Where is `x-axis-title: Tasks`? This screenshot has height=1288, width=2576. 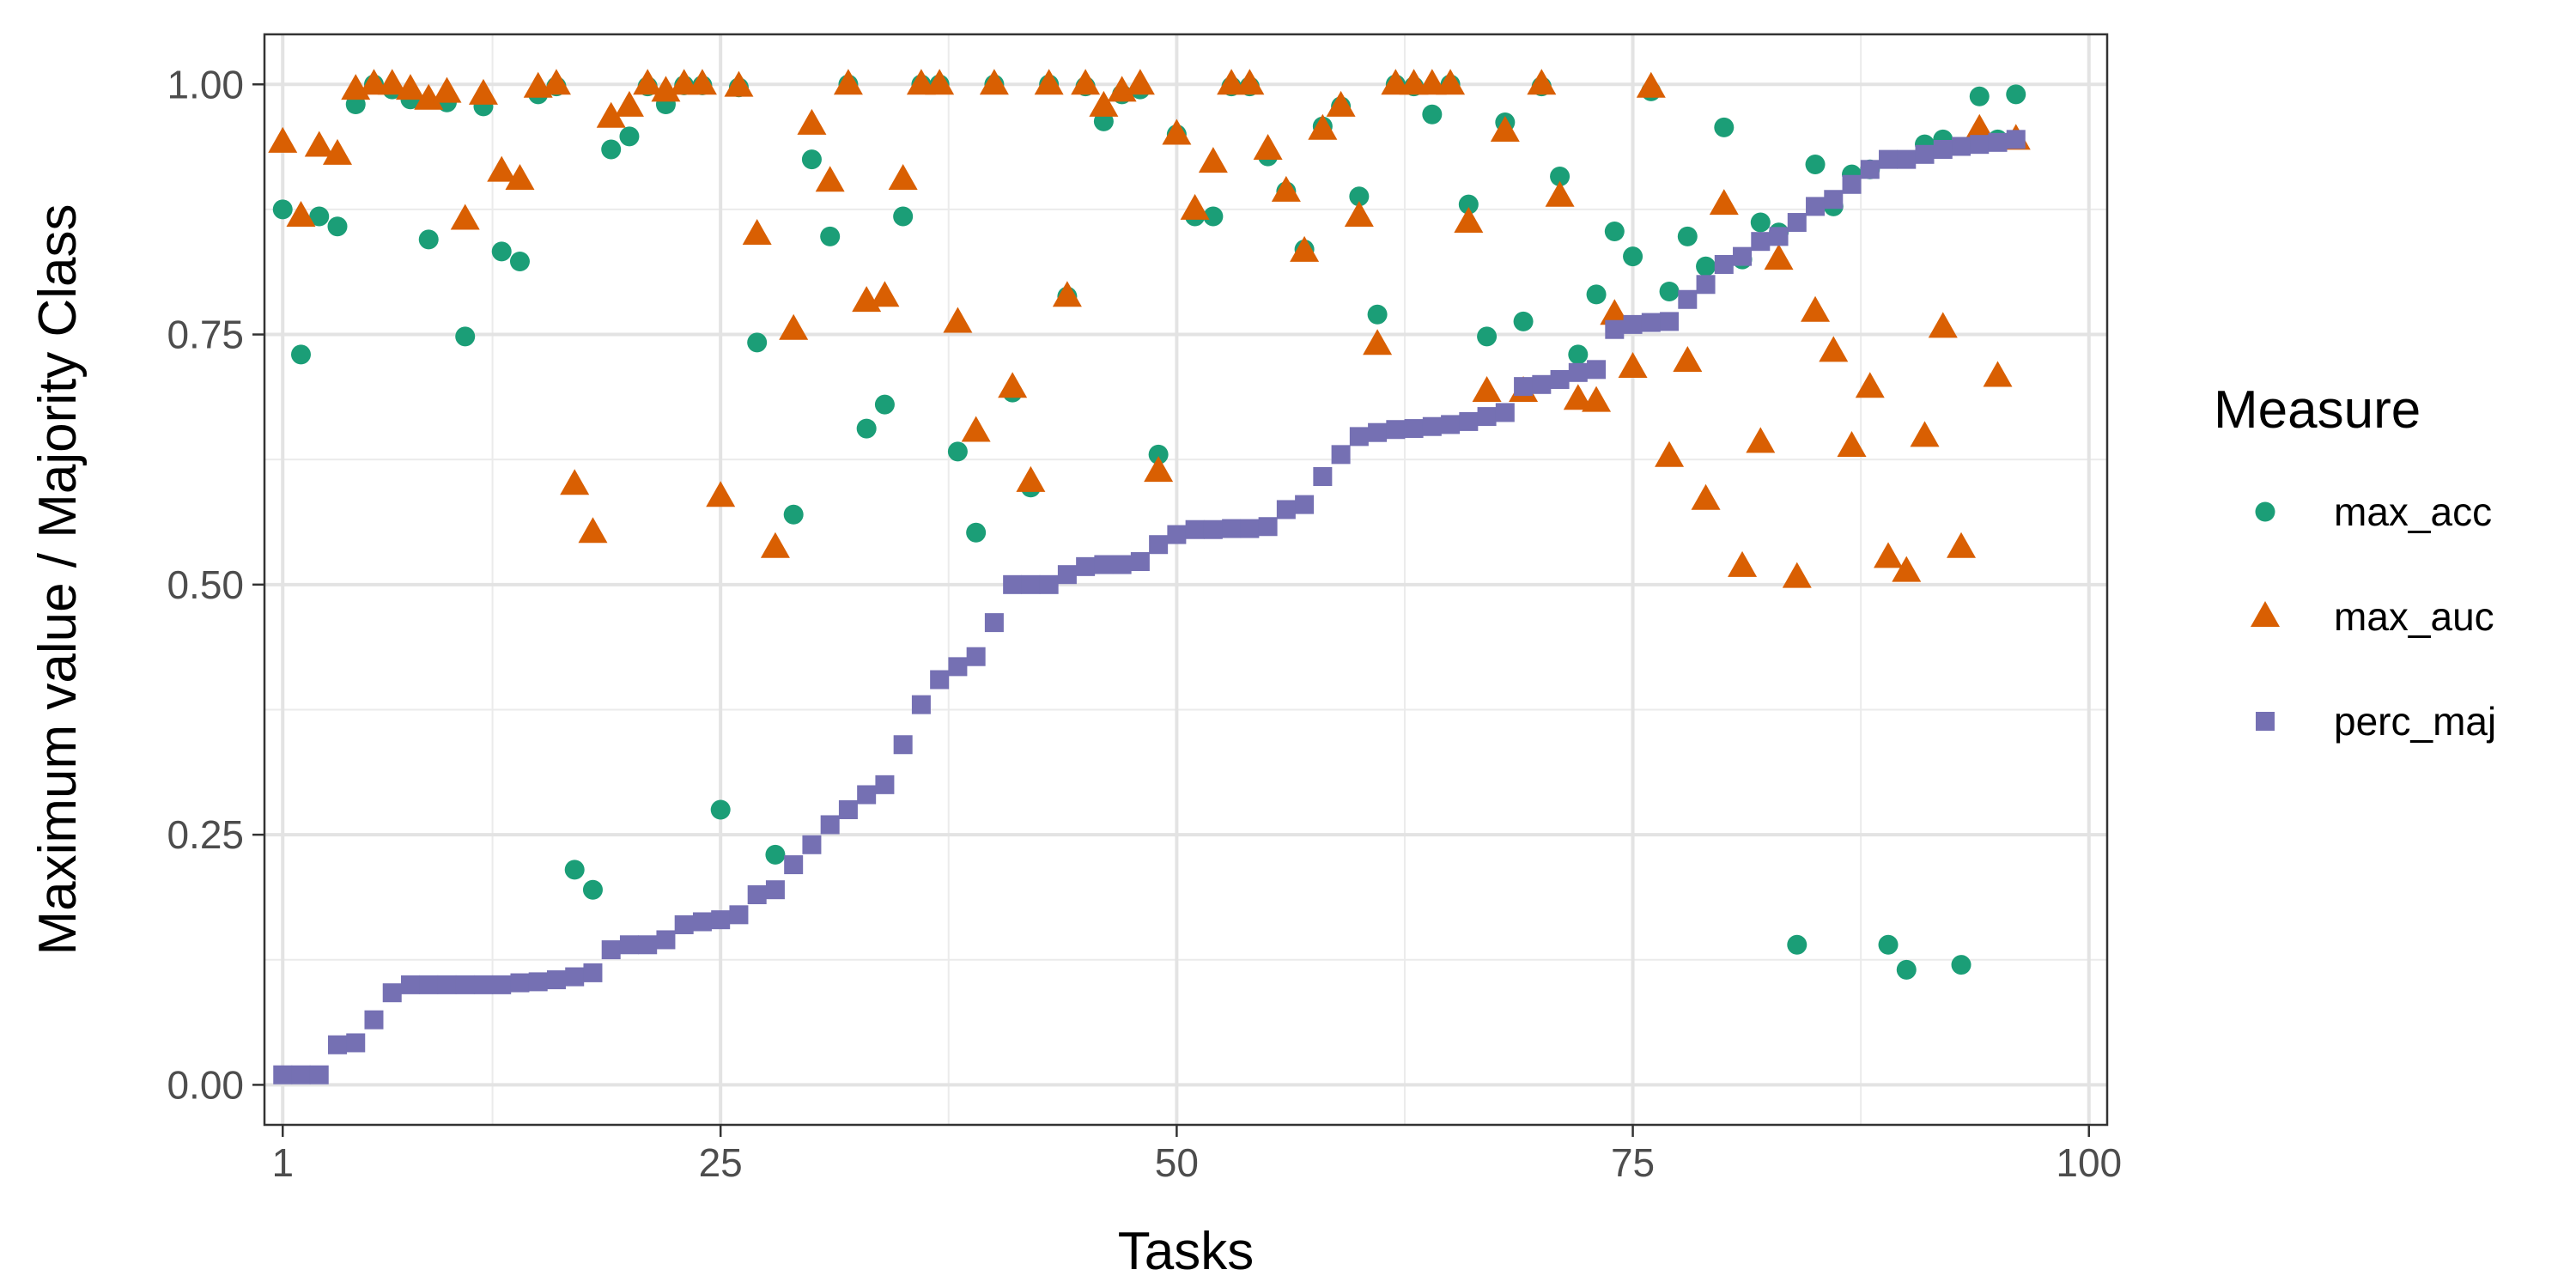
x-axis-title: Tasks is located at coordinates (1186, 1251).